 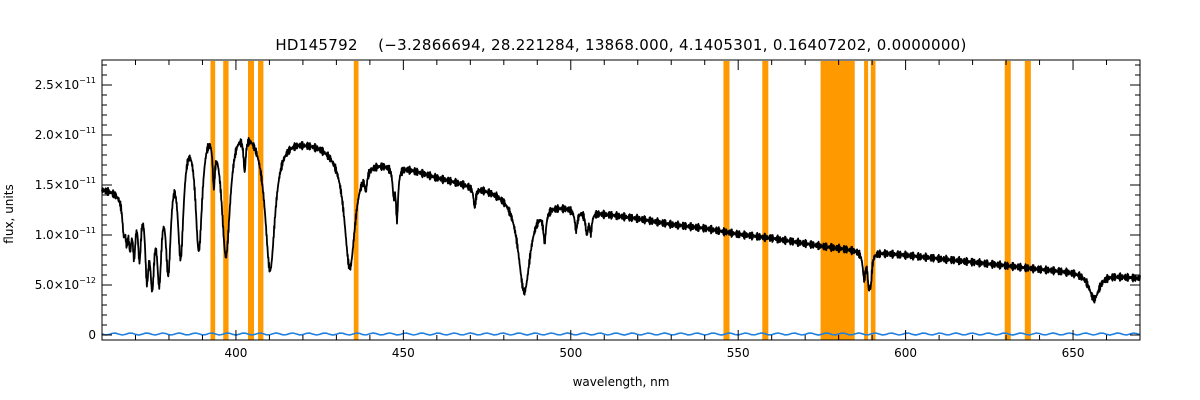 I want to click on x-tick-label: 400, so click(x=235, y=353).